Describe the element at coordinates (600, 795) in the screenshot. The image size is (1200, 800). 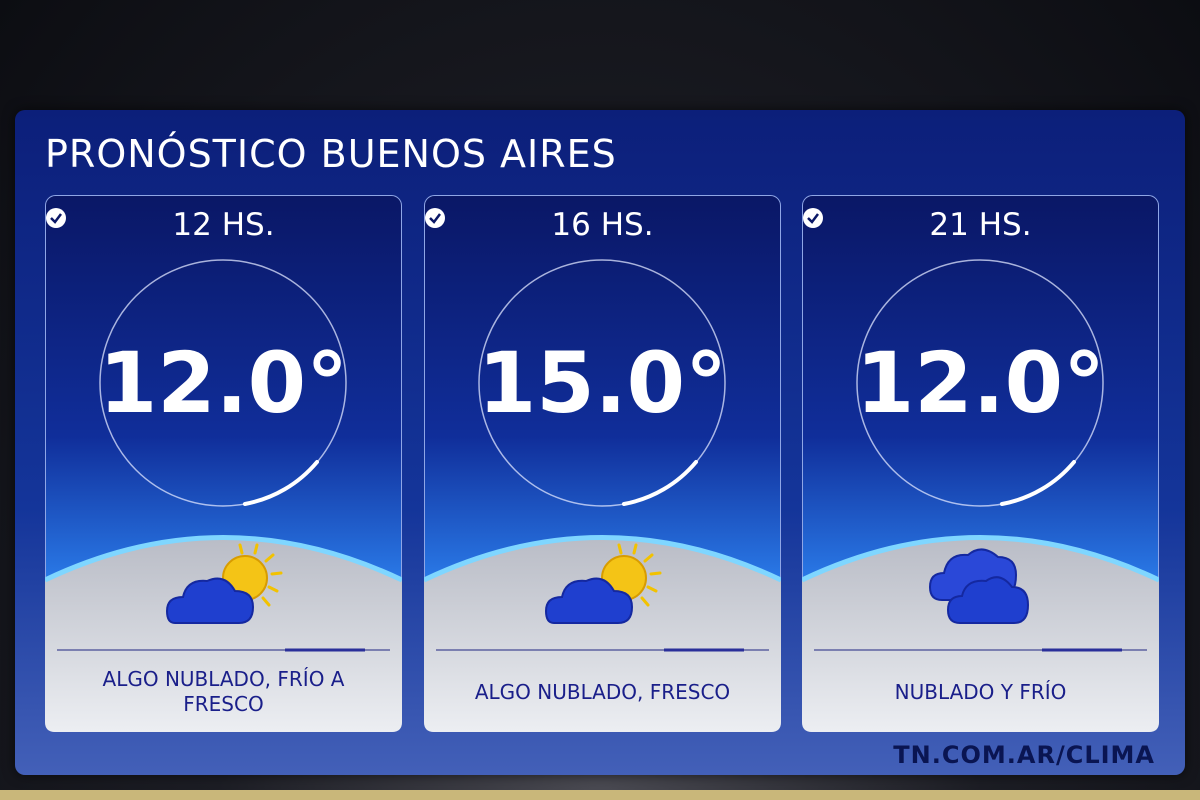
I see `background-ground` at that location.